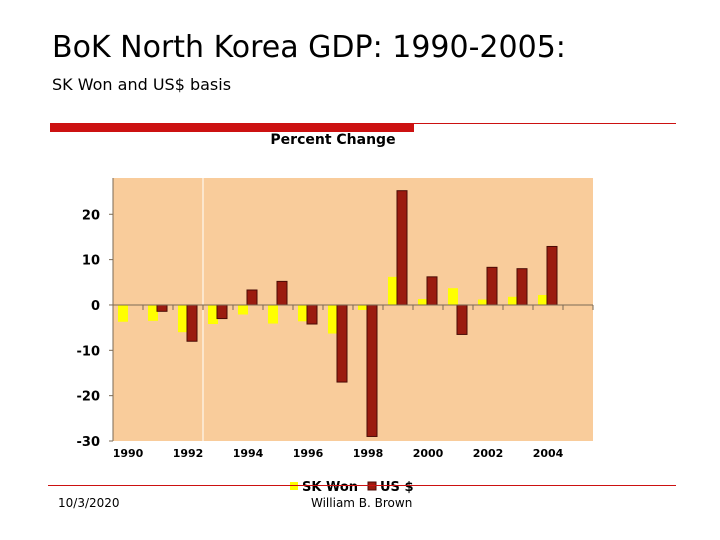  I want to click on x-tick-label: 2002, so click(488, 453).